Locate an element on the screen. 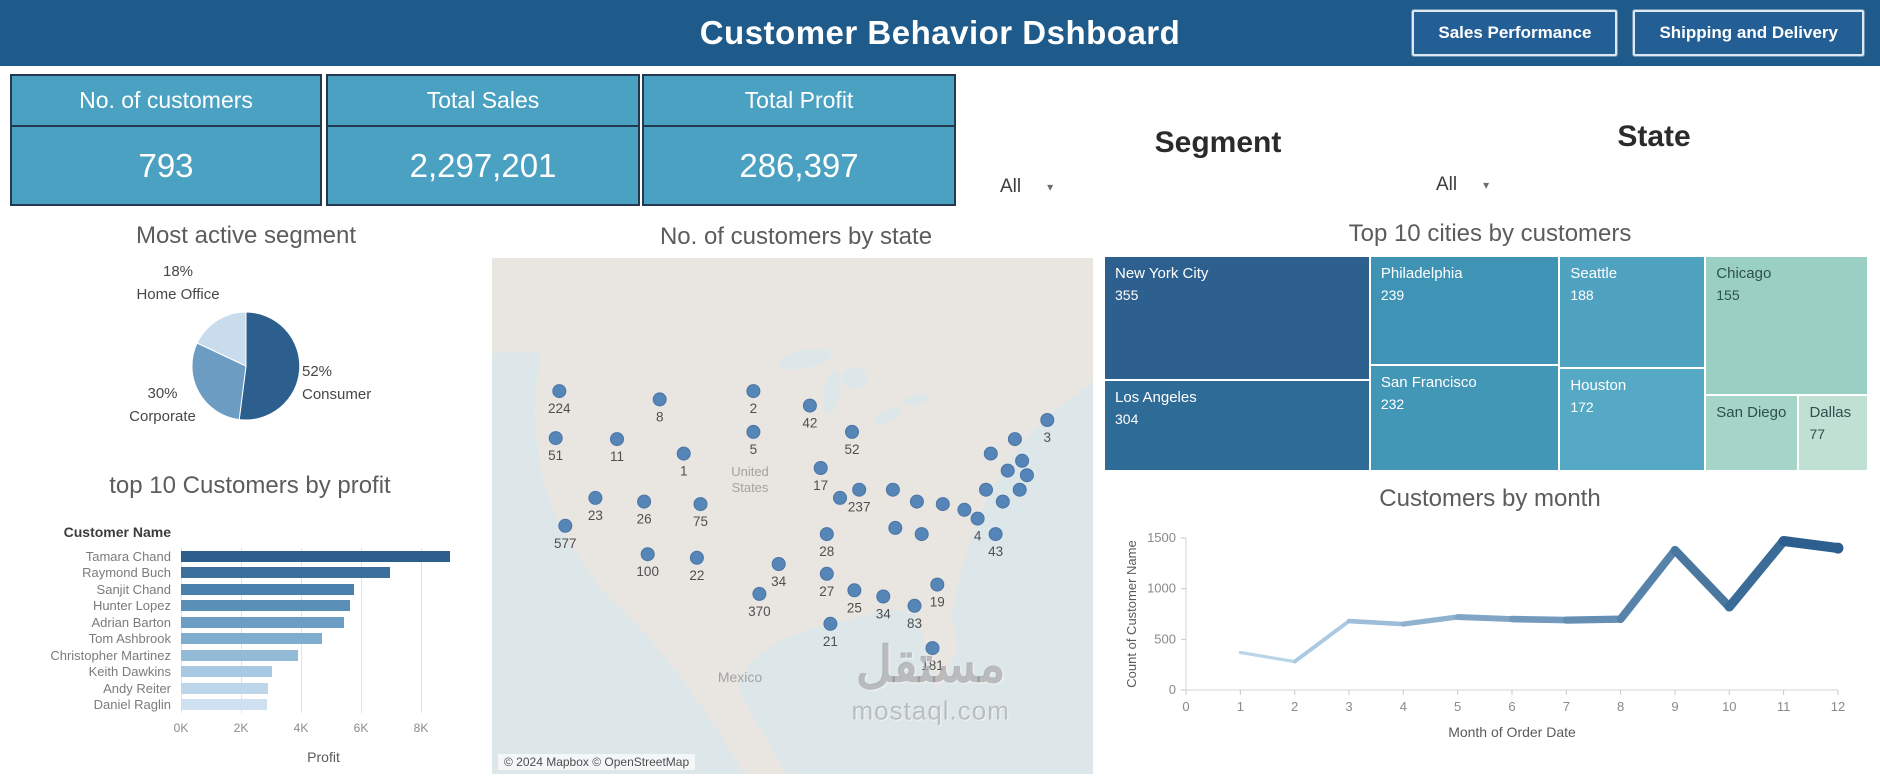  pie-slice-corporate is located at coordinates (219, 381).